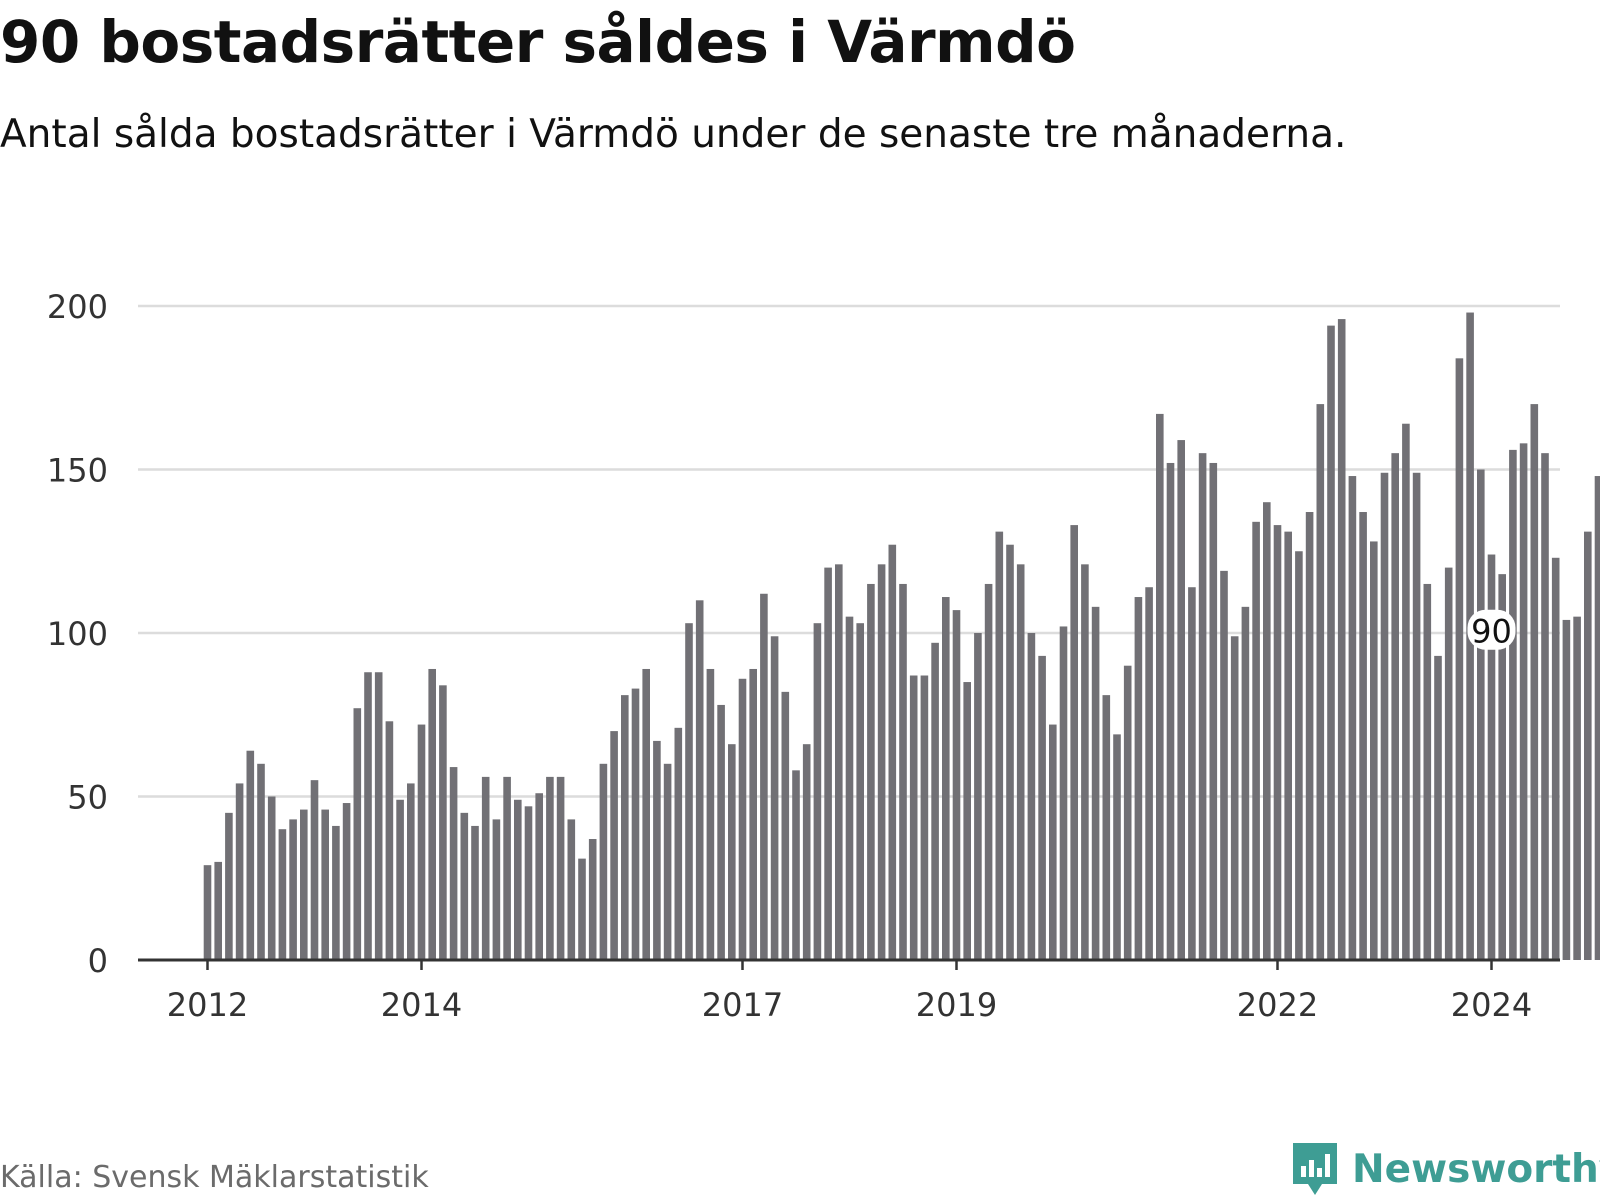 Image resolution: width=1600 pixels, height=1200 pixels. What do you see at coordinates (77, 307) in the screenshot?
I see `y-tick-label: 200` at bounding box center [77, 307].